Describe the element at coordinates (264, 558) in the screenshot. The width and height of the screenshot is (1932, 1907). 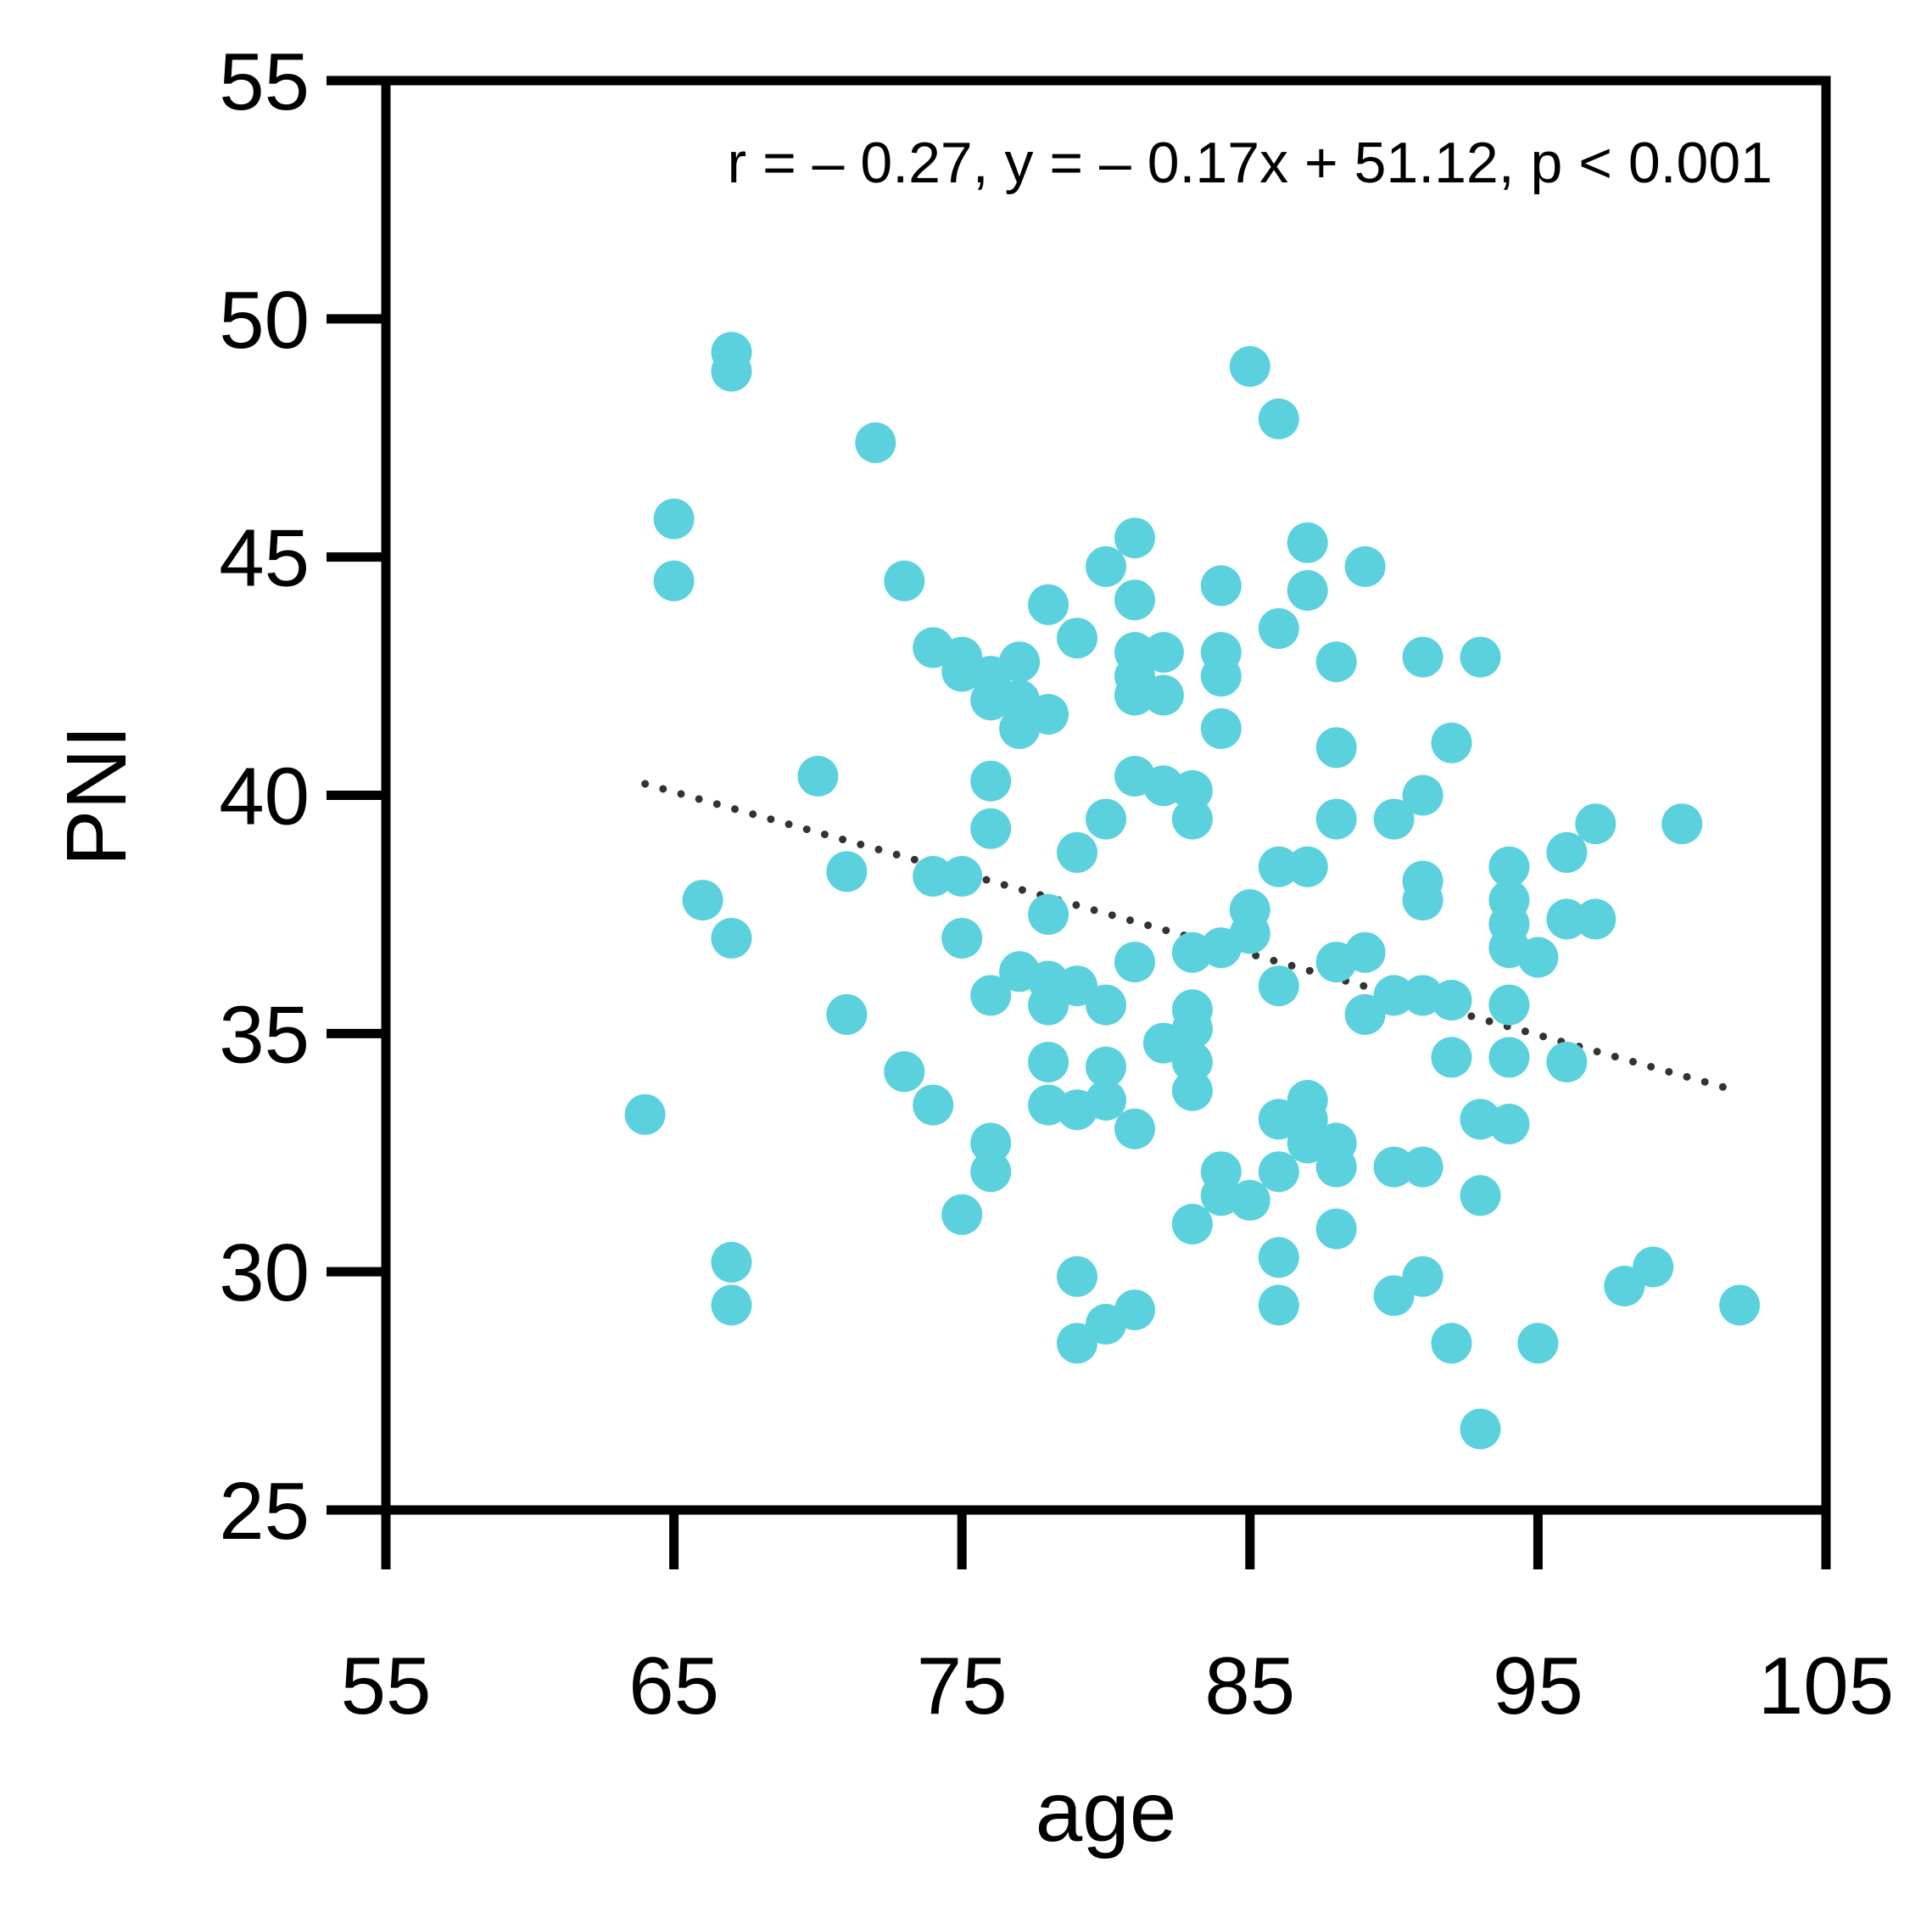
I see `y-tick-label: 45` at that location.